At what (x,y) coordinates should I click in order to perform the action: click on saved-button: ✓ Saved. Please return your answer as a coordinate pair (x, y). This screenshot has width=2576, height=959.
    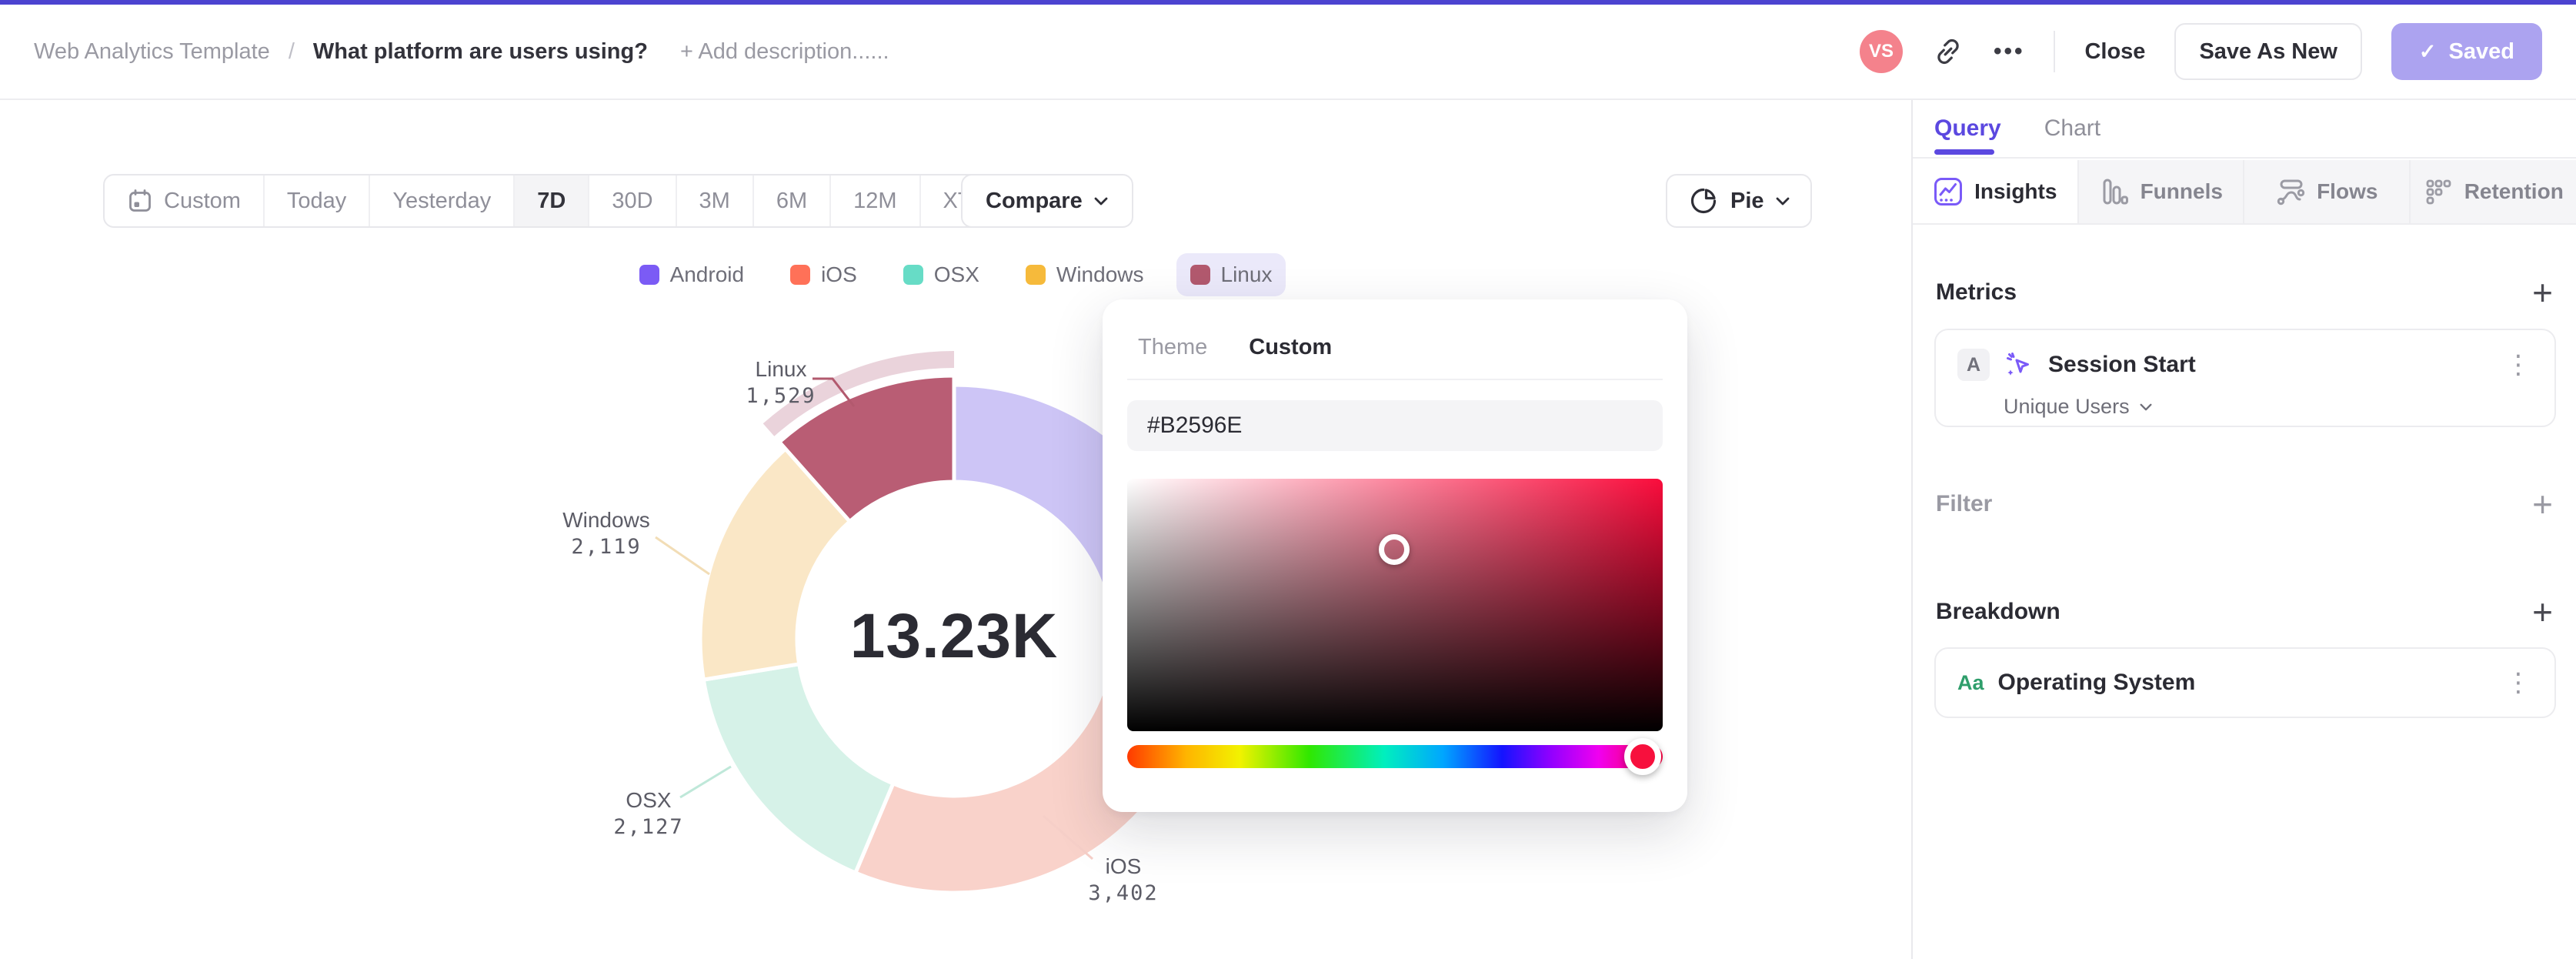
    Looking at the image, I should click on (2467, 51).